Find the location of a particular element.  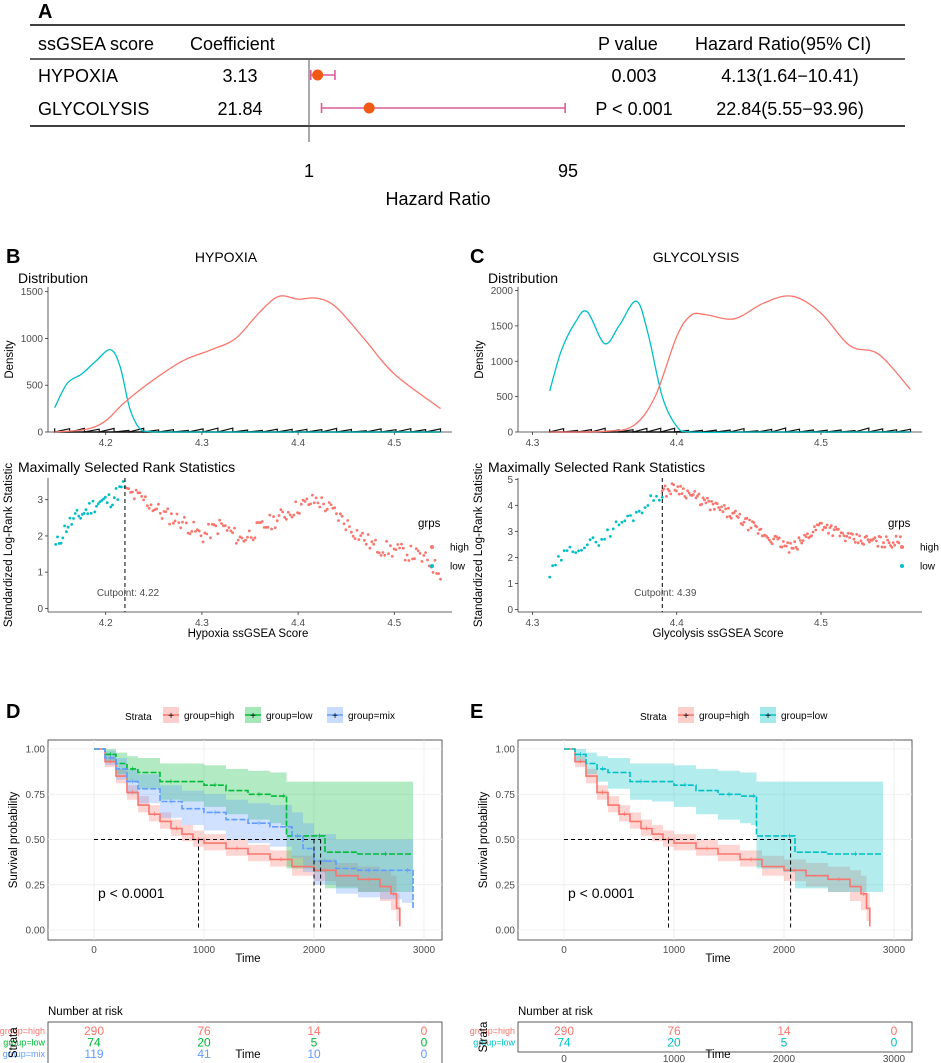

km-y-tick-label: 0.75 is located at coordinates (506, 795).